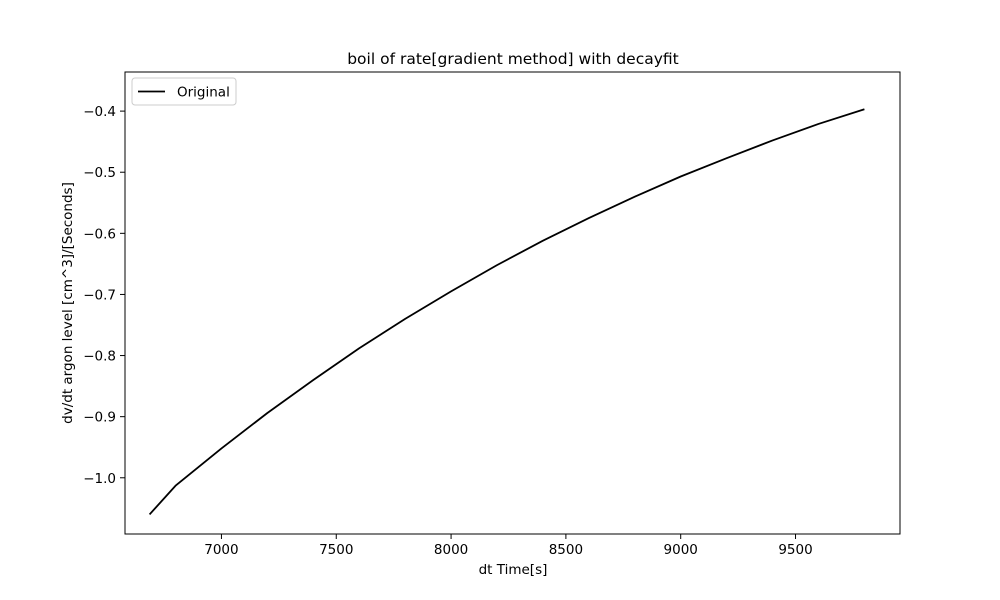 Image resolution: width=1000 pixels, height=600 pixels. Describe the element at coordinates (795, 550) in the screenshot. I see `x-tick-label: 9500` at that location.